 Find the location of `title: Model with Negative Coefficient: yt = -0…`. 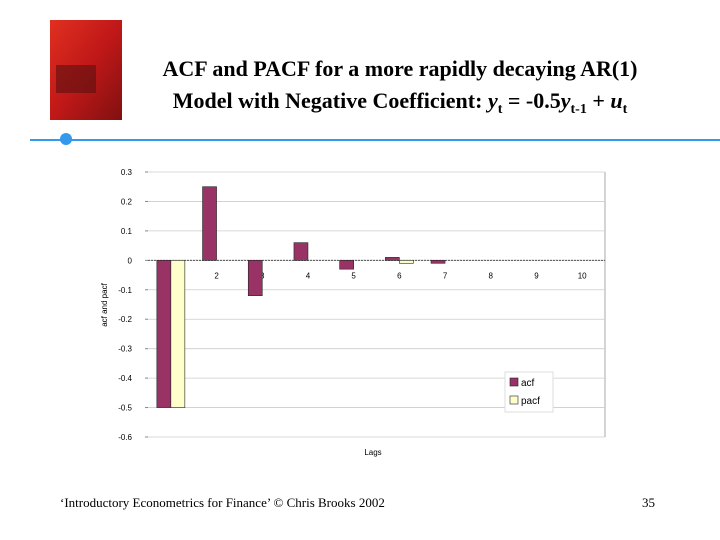

title: Model with Negative Coefficient: yt = -0… is located at coordinates (400, 102).